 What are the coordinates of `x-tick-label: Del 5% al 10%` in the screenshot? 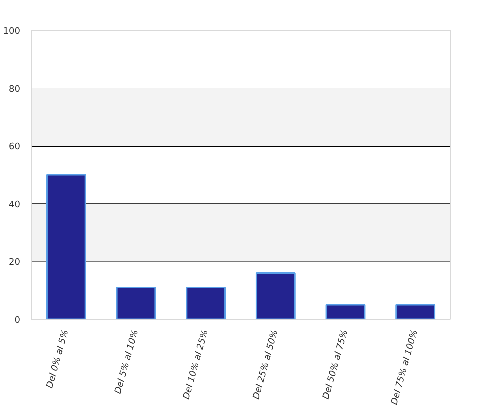 It's located at (128, 362).